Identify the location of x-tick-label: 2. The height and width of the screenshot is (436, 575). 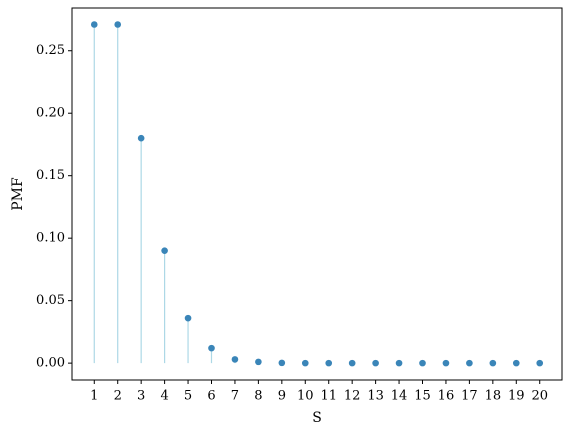
(118, 396).